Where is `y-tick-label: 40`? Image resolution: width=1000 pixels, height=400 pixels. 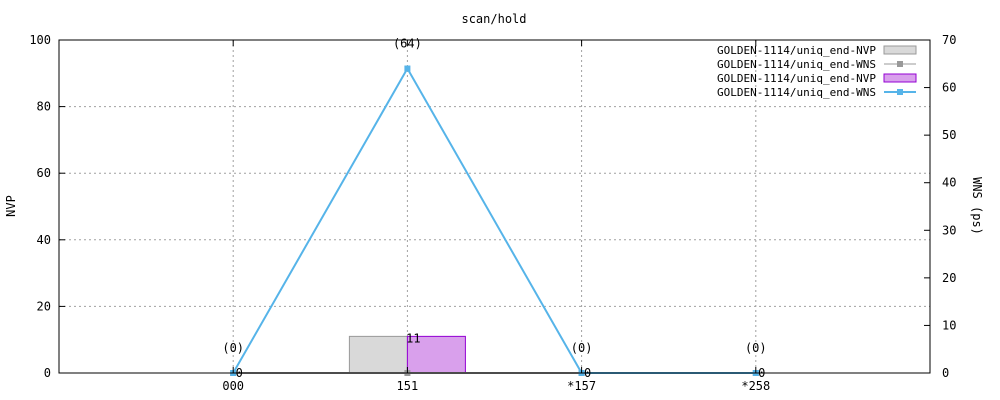 y-tick-label: 40 is located at coordinates (44, 240).